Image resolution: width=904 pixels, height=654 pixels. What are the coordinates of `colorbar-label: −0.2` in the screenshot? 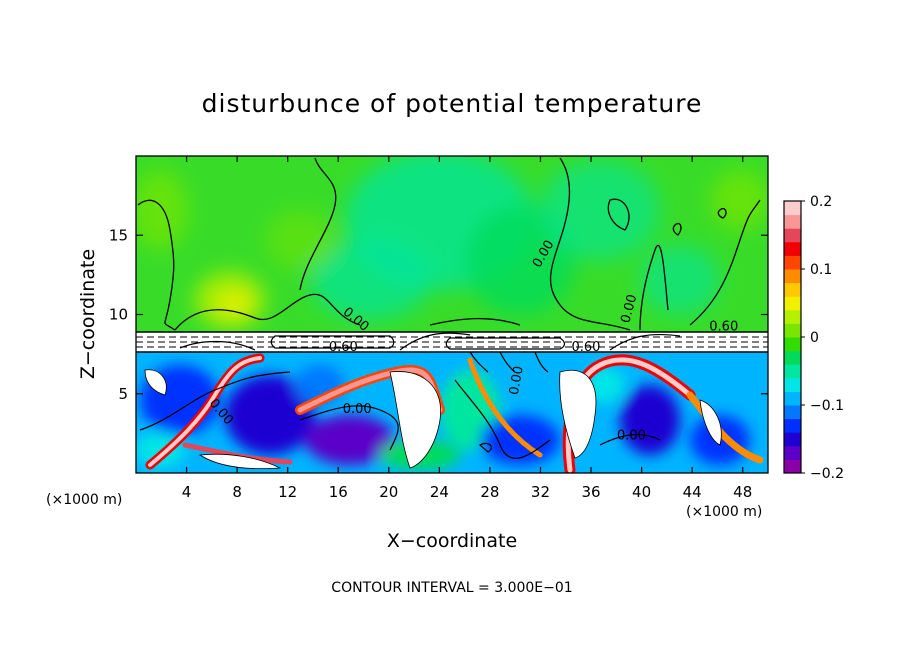 It's located at (827, 474).